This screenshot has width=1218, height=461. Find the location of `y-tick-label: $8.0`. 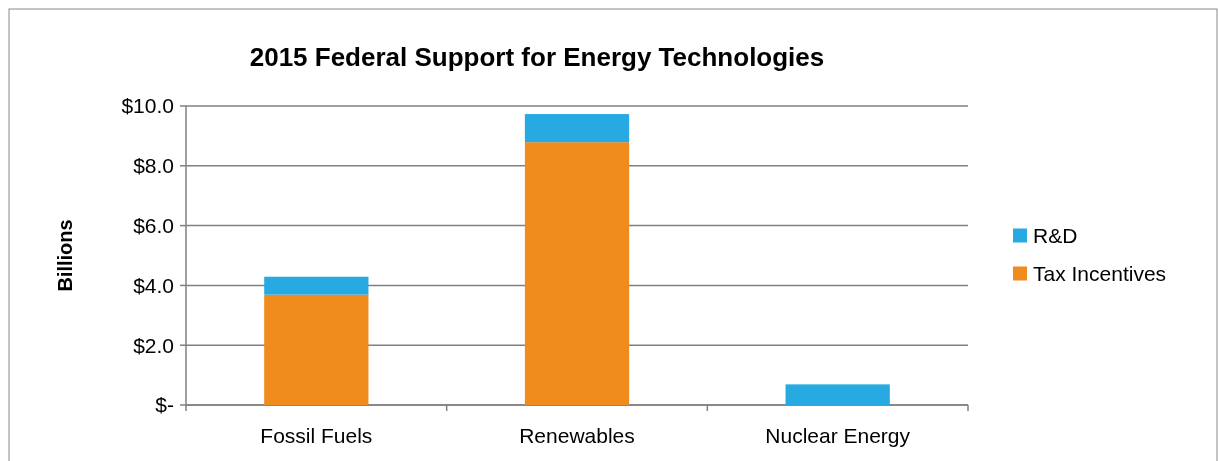

y-tick-label: $8.0 is located at coordinates (153, 166).